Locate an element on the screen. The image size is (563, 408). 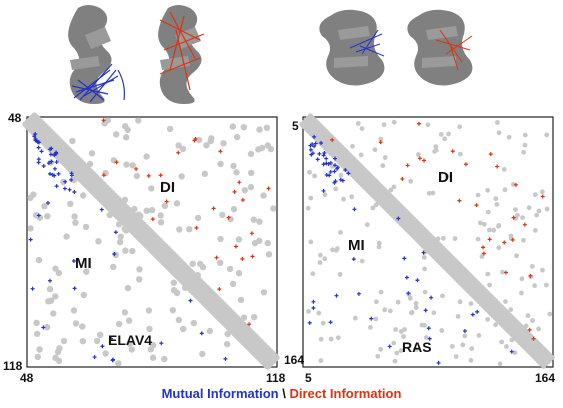
ras-structure-mi is located at coordinates (352, 47).